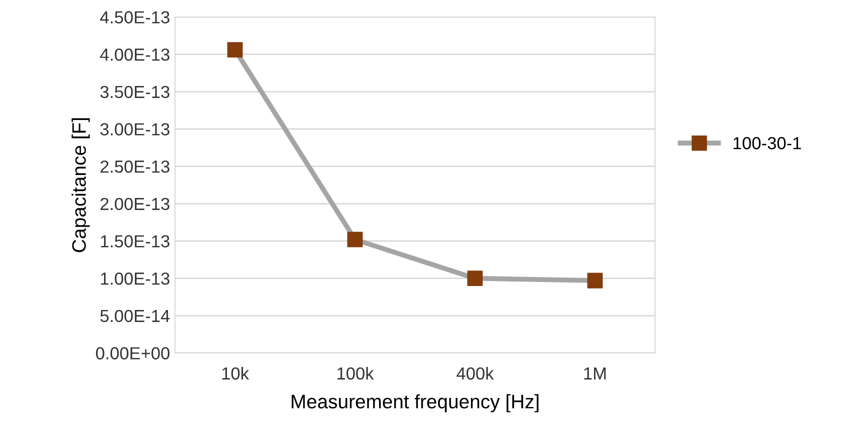  Describe the element at coordinates (356, 373) in the screenshot. I see `x-tick-label: 100k` at that location.